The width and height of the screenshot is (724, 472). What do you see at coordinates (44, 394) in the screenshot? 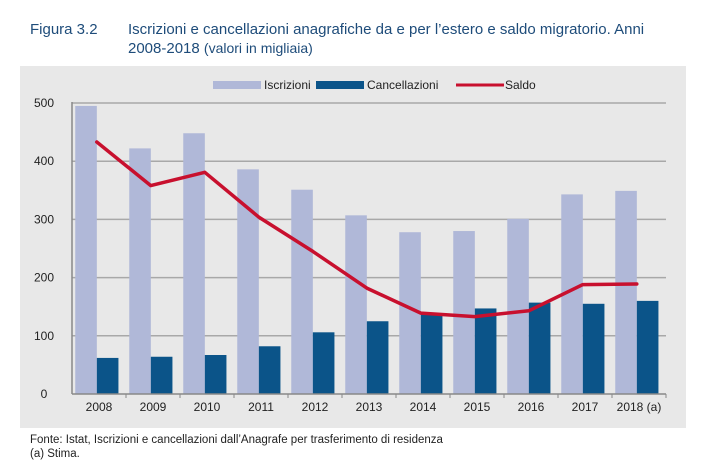
I see `y-tick-label: 0` at bounding box center [44, 394].